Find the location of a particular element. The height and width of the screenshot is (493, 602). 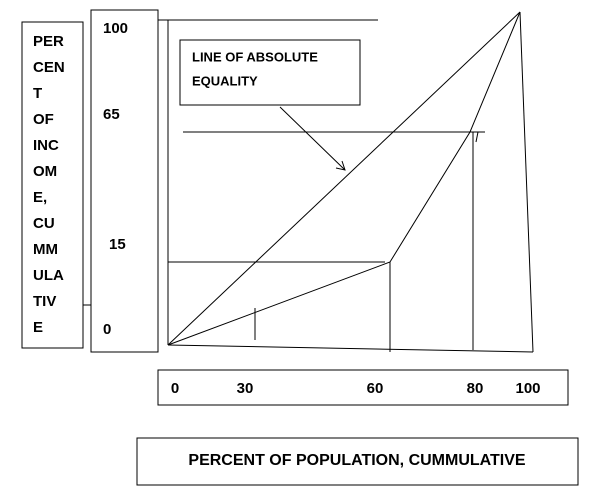

y-label-line: OF is located at coordinates (43, 119).